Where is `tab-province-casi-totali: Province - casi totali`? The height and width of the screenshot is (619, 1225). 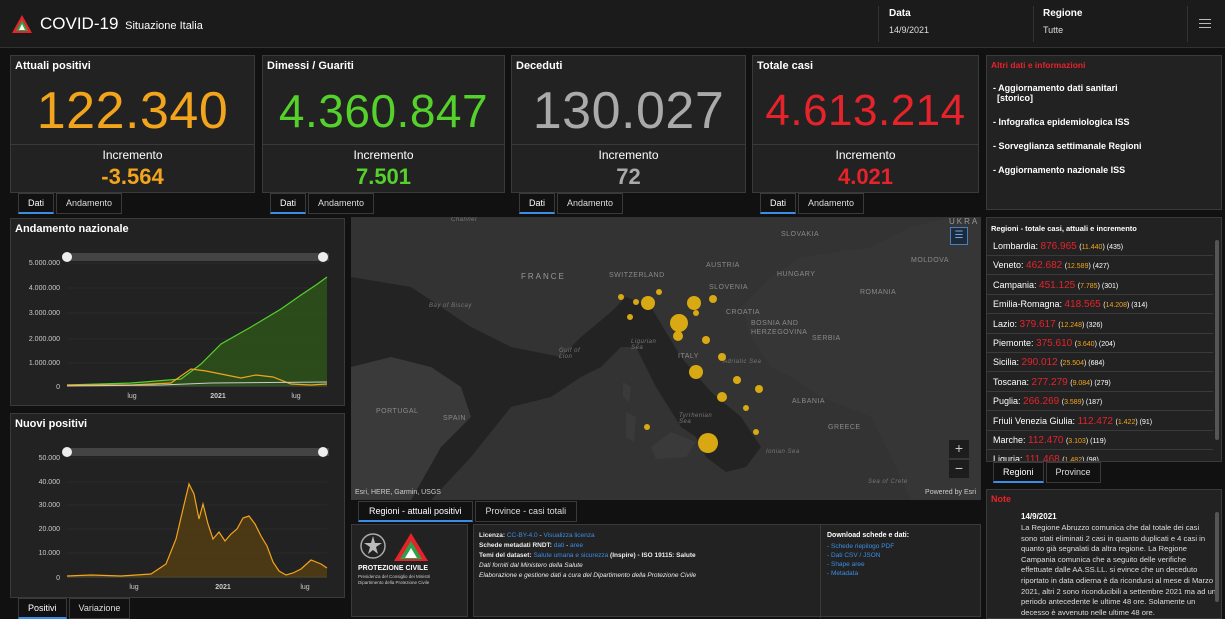 tab-province-casi-totali: Province - casi totali is located at coordinates (526, 511).